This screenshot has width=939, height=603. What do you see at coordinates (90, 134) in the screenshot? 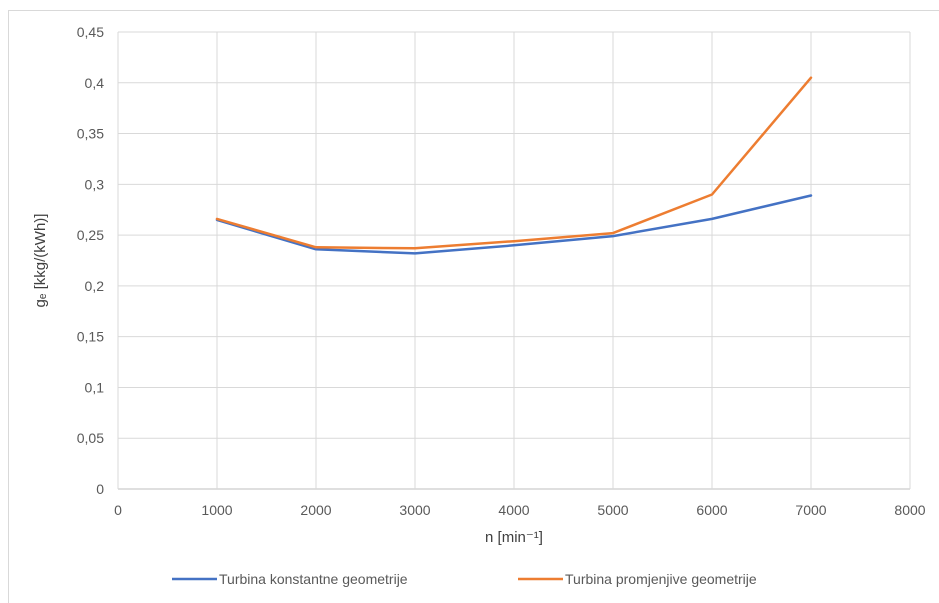
I see `y-tick-label: 0,35` at bounding box center [90, 134].